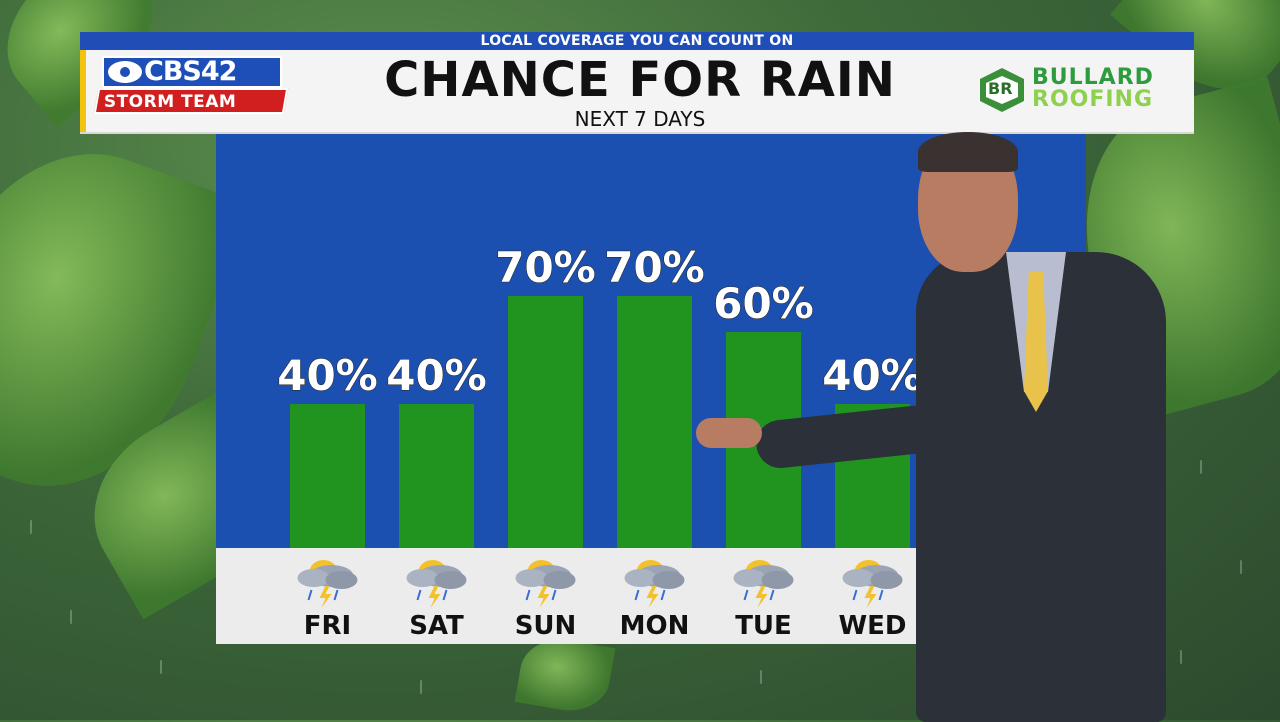 The image size is (1280, 722). I want to click on sponsor-logo-line1: BULLARD, so click(1093, 77).